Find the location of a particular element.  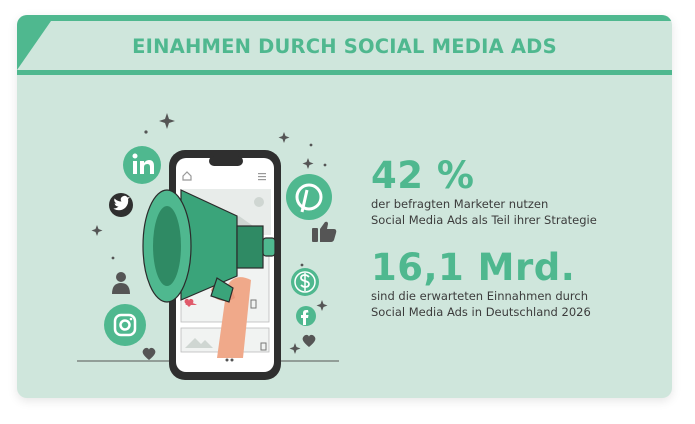

stat-description-line: der befragten Marketer nutzen is located at coordinates (460, 204).